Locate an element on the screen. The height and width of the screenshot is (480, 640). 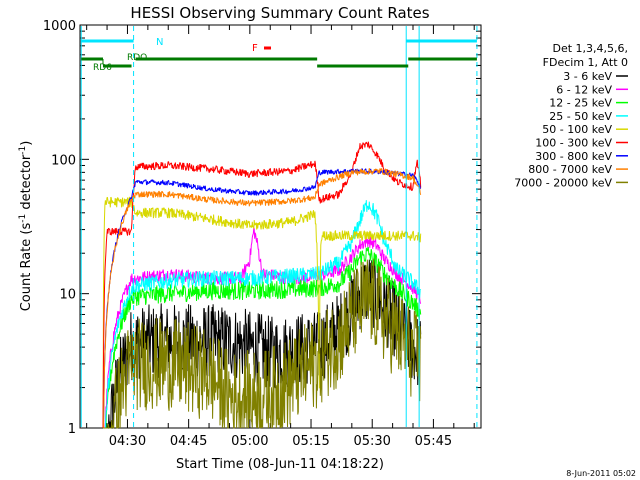
legend-header: FDecim 1, Att 0 is located at coordinates (585, 62).